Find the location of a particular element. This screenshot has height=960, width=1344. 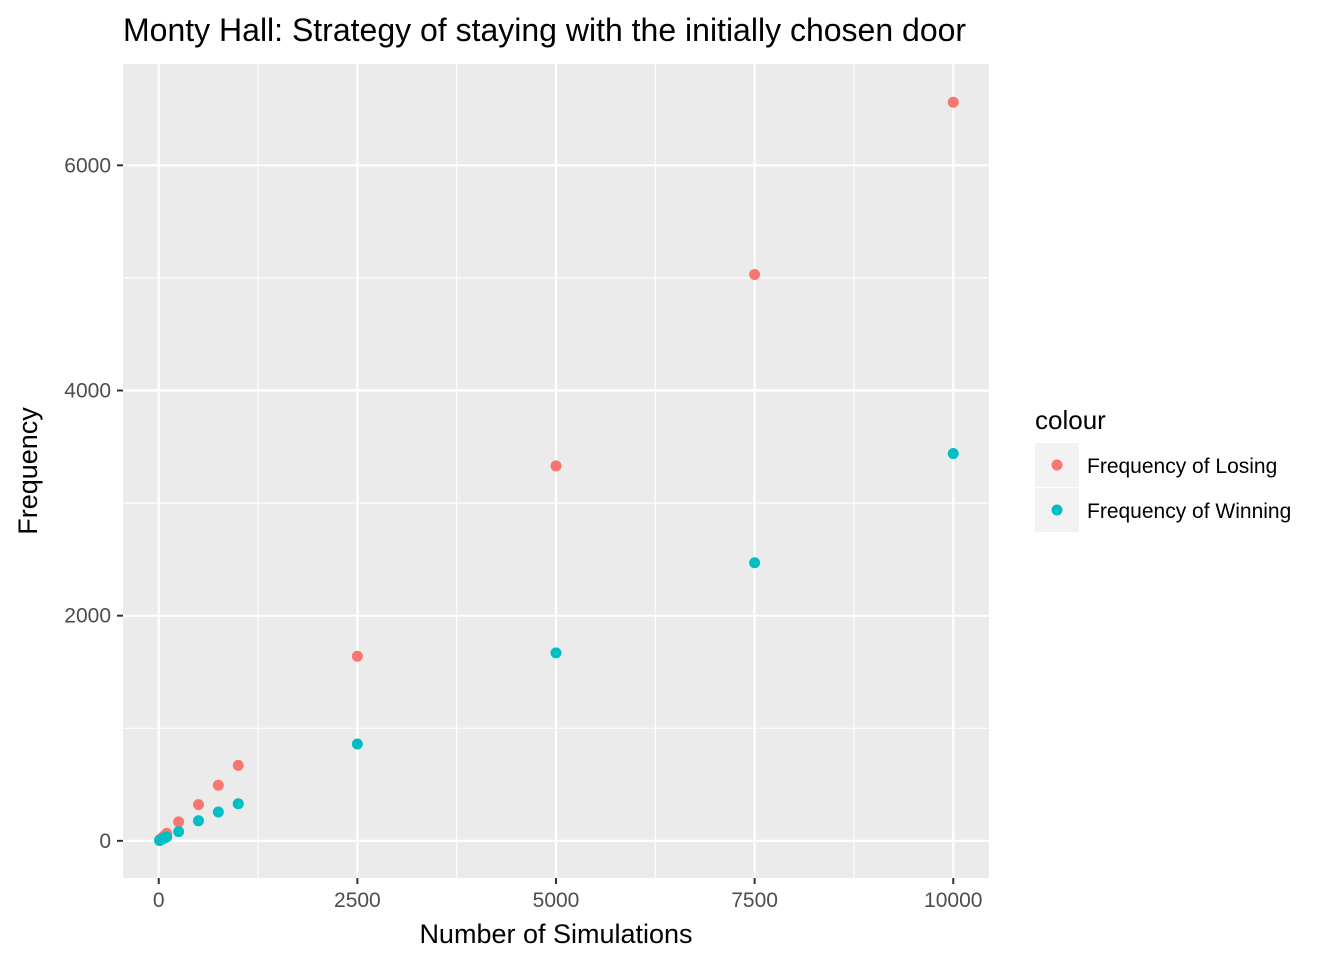

legend-label-winning: Frequency of Winning is located at coordinates (1189, 511).